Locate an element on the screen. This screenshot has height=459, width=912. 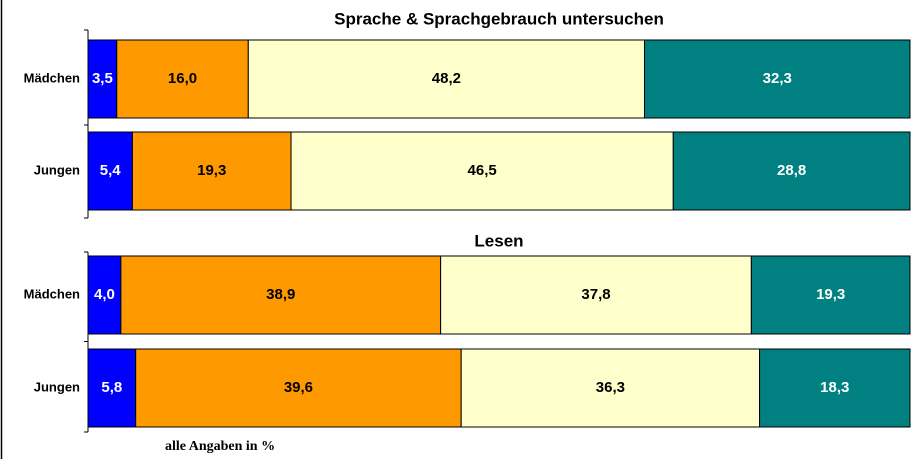
chart-title: Sprache & Sprachgebrauch untersuchen is located at coordinates (499, 18).